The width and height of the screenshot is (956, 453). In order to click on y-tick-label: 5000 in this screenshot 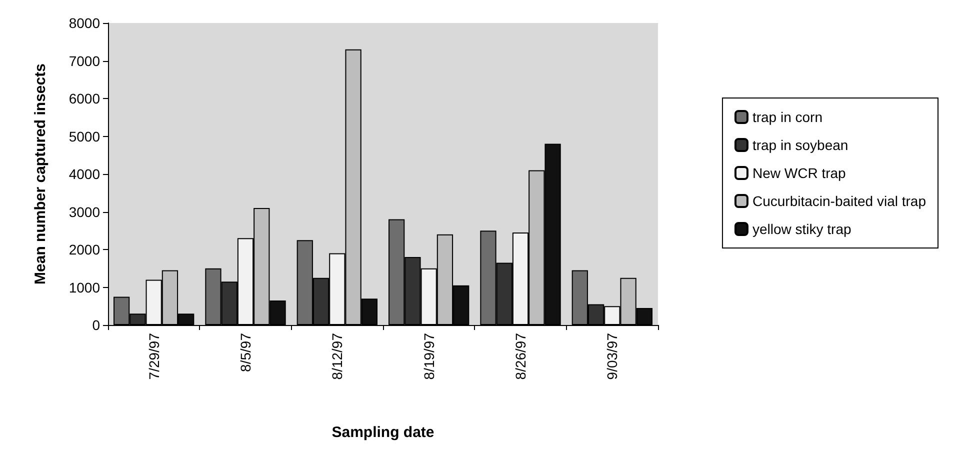, I will do `click(84, 136)`.